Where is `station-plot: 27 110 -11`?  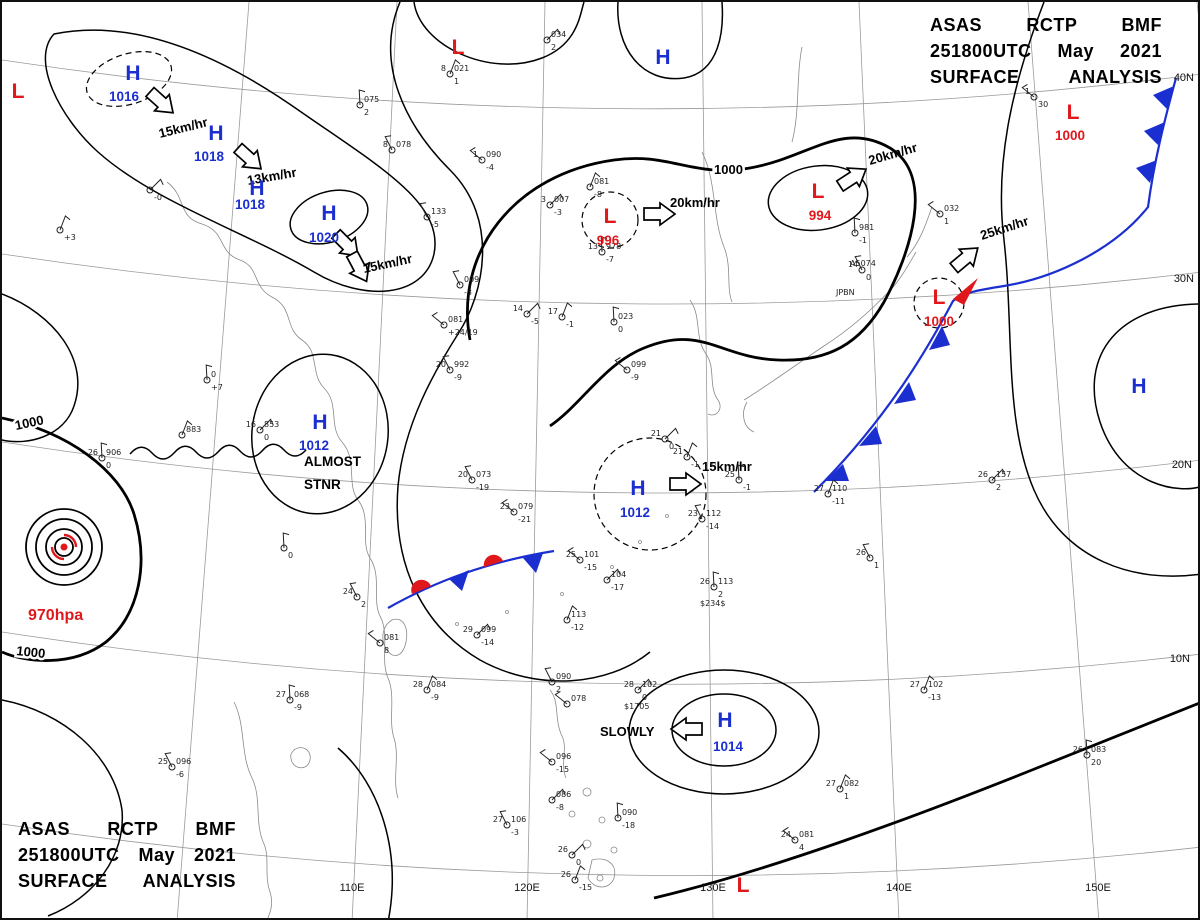
station-plot: 27 110 -11 is located at coordinates (830, 492).